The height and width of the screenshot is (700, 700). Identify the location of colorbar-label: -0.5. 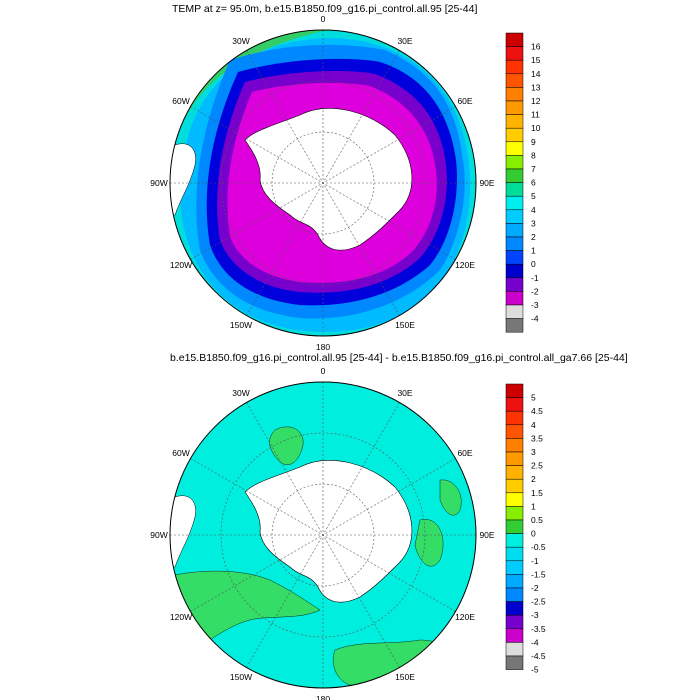
(538, 547).